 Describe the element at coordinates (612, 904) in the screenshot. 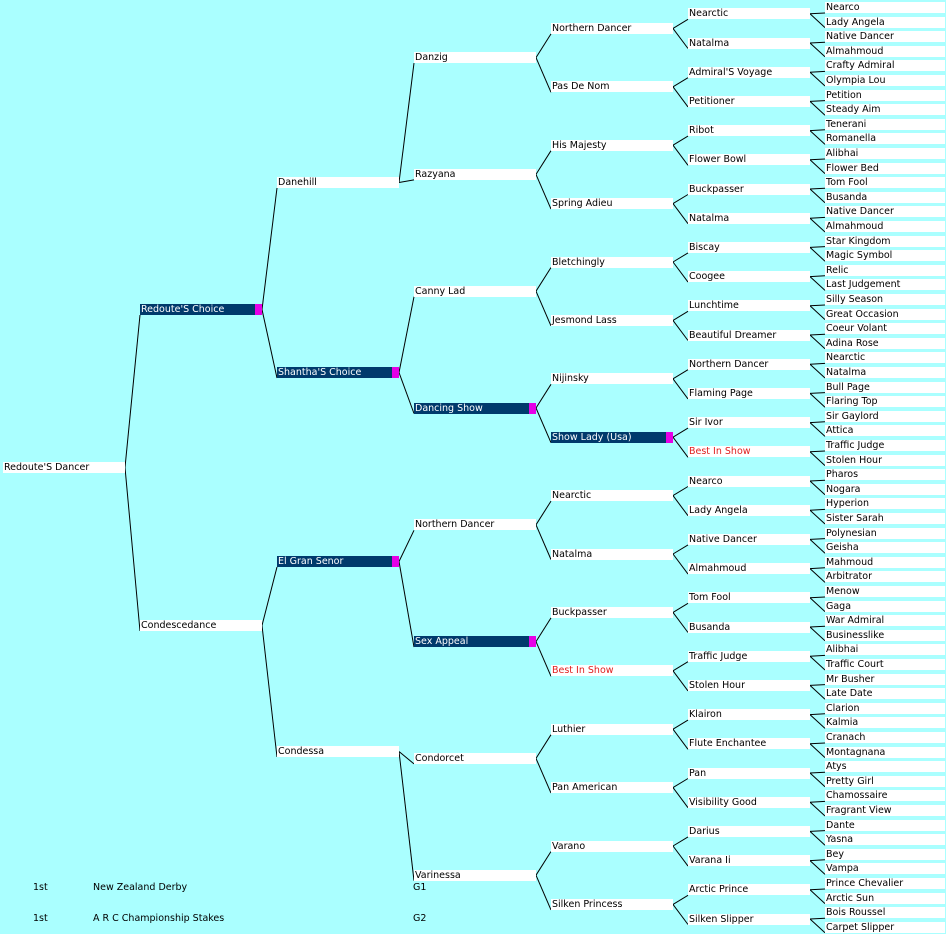

I see `pedigree-node: Silken Princess` at that location.